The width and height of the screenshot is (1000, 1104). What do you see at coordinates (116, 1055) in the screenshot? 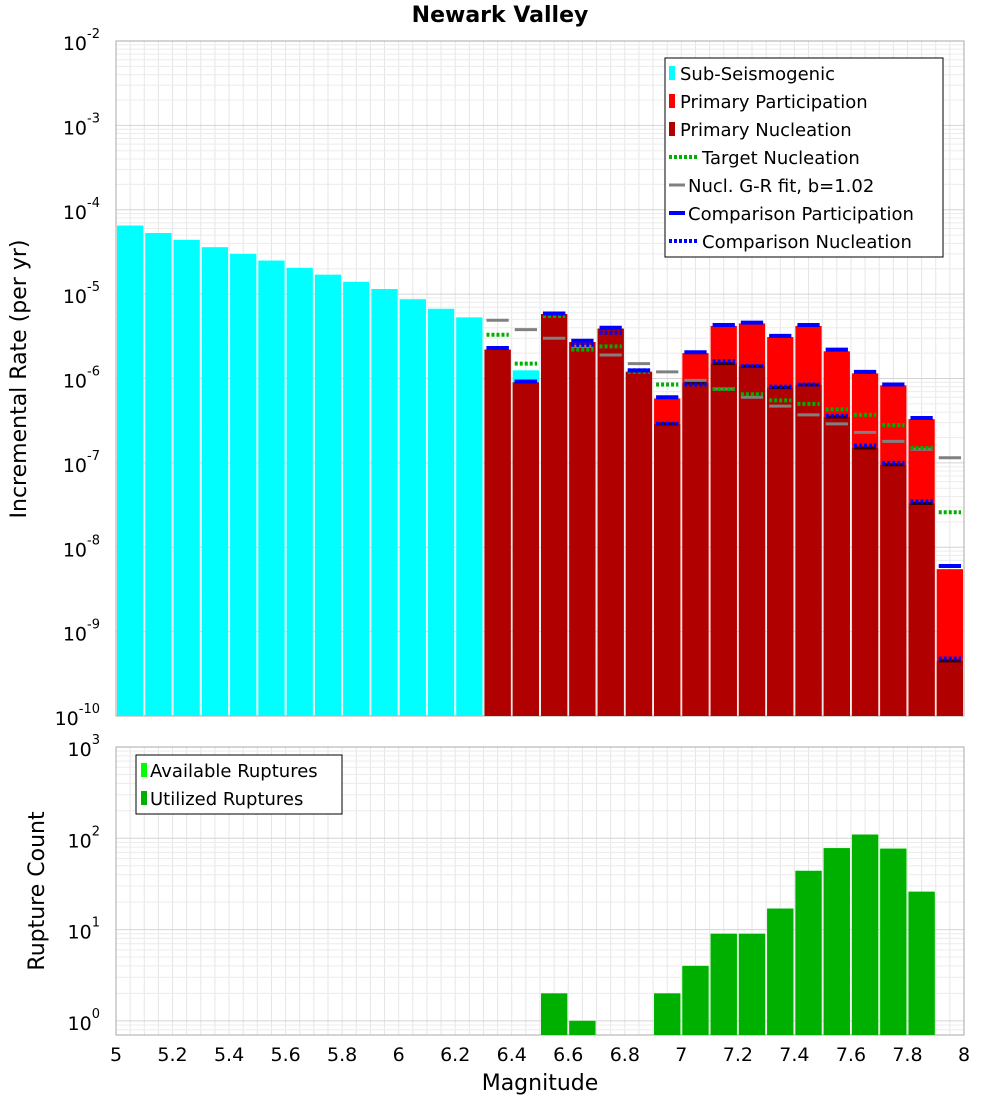
I see `x-tick-label: 5` at bounding box center [116, 1055].